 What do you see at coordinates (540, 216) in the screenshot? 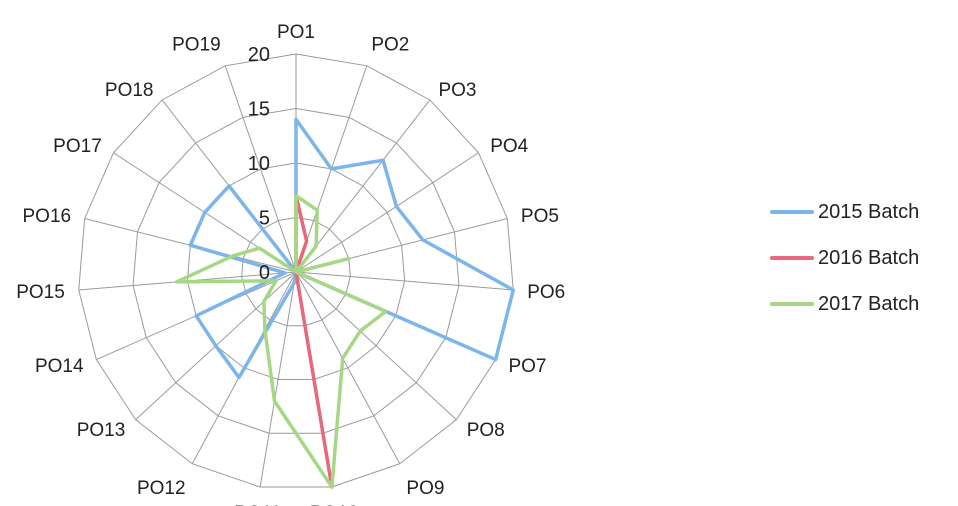
I see `category-label-po5: PO5` at bounding box center [540, 216].